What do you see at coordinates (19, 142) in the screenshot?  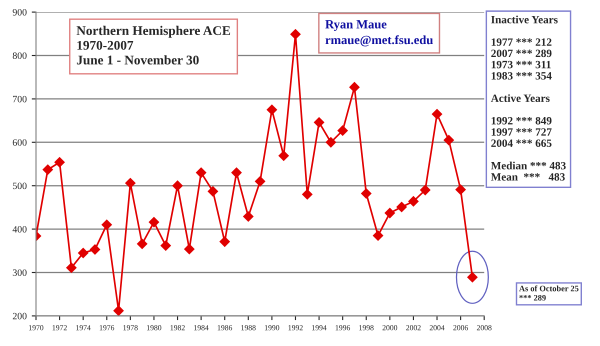 I see `y-tick-label: 600` at bounding box center [19, 142].